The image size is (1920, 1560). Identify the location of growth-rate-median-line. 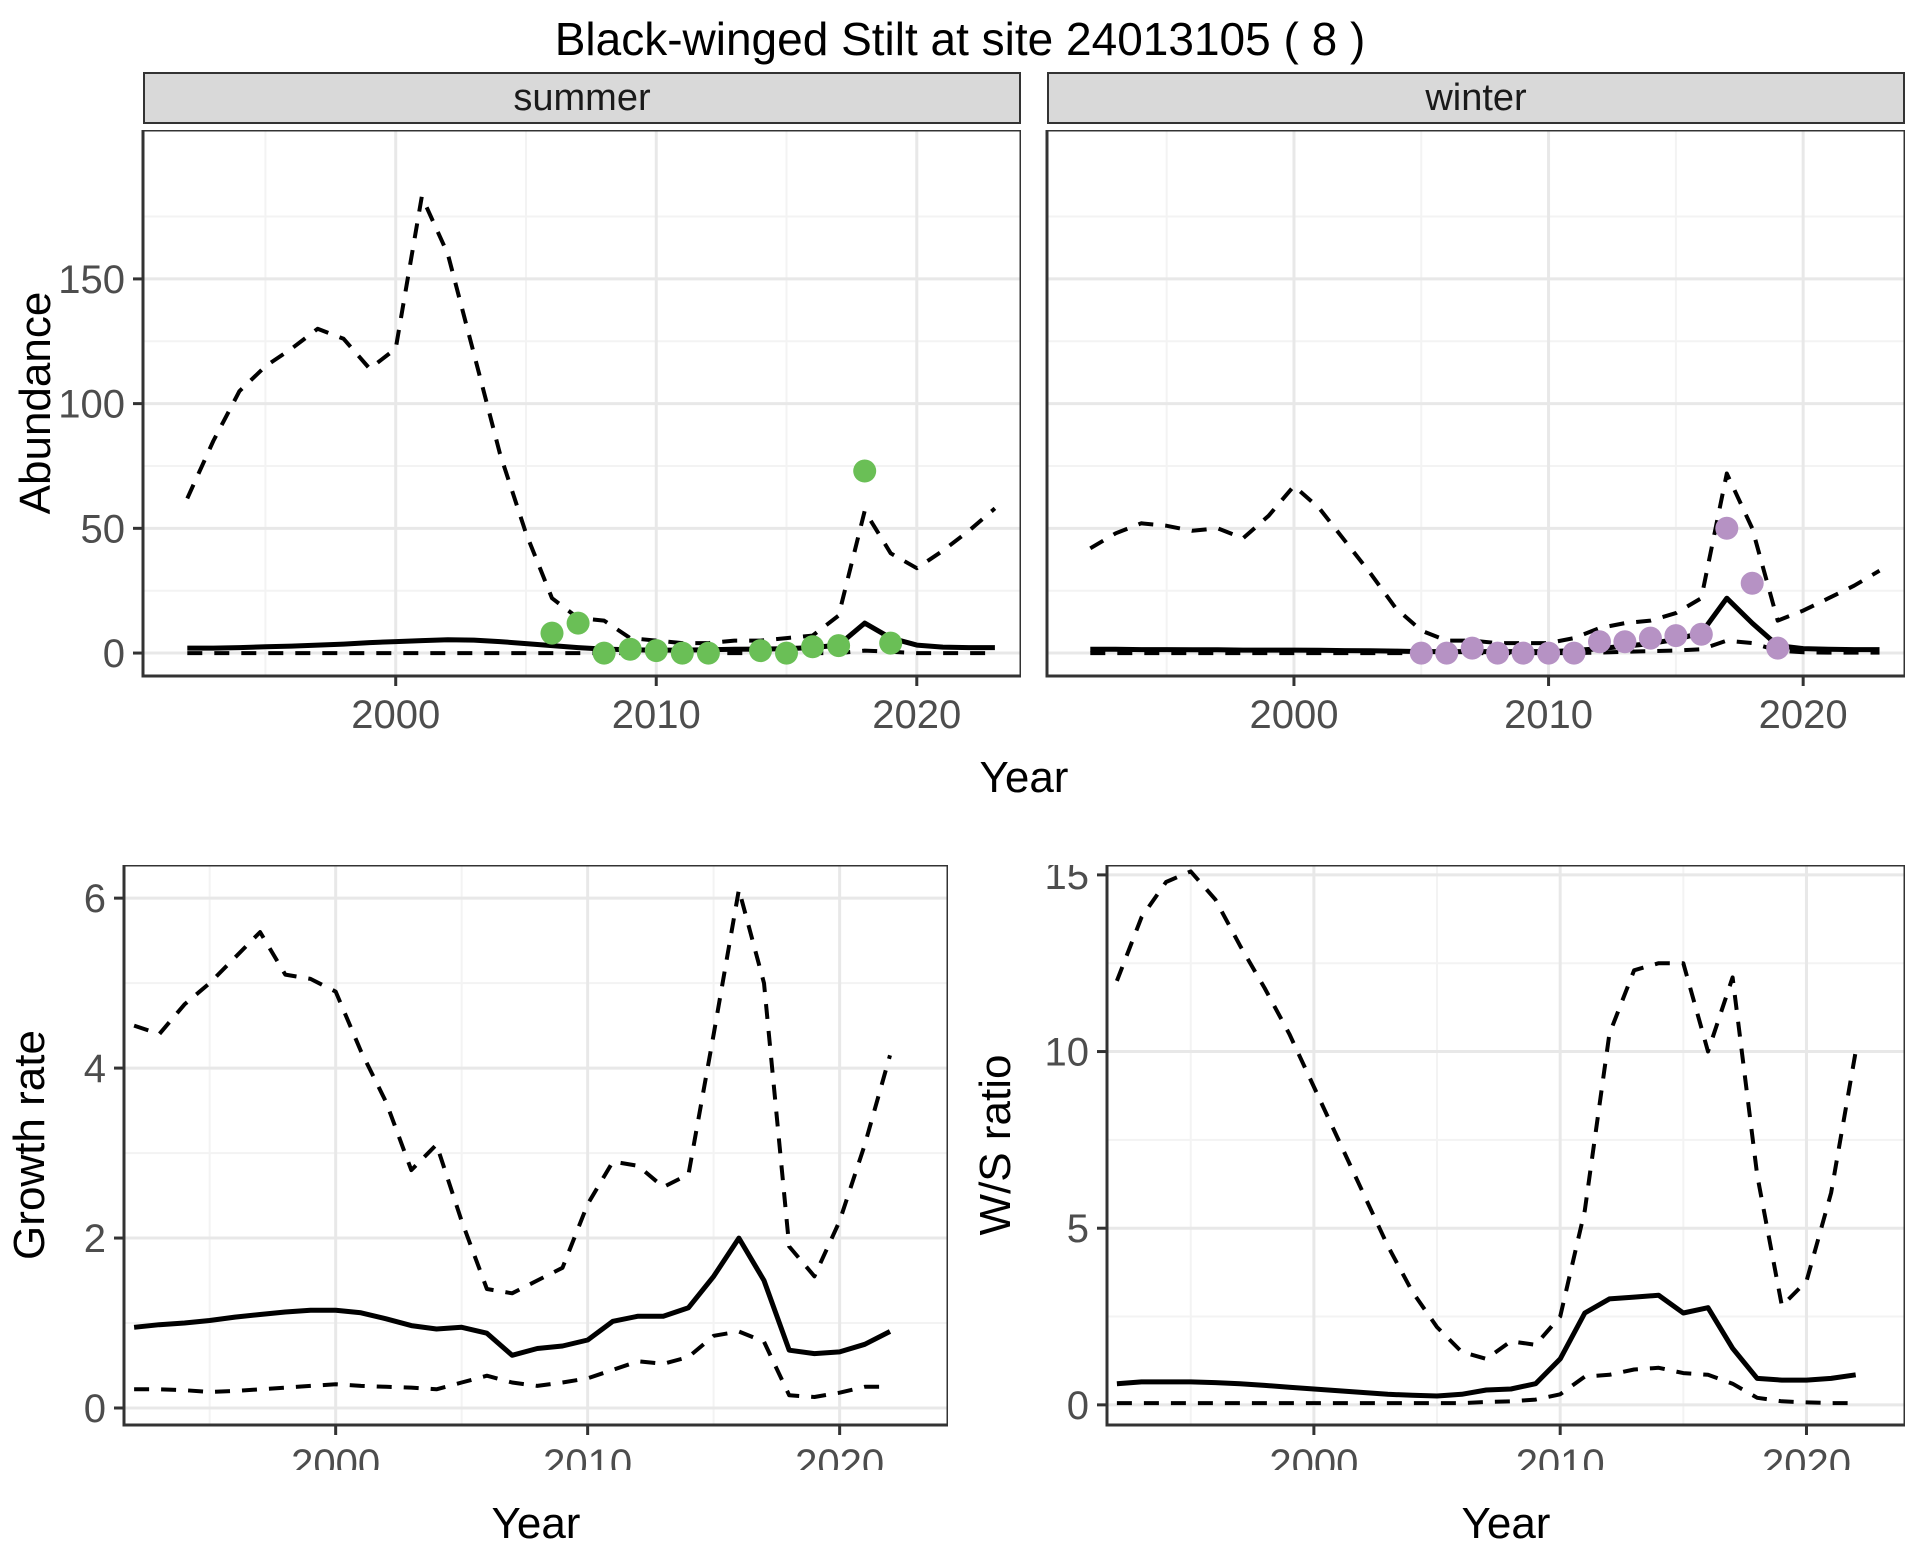
(512, 1296).